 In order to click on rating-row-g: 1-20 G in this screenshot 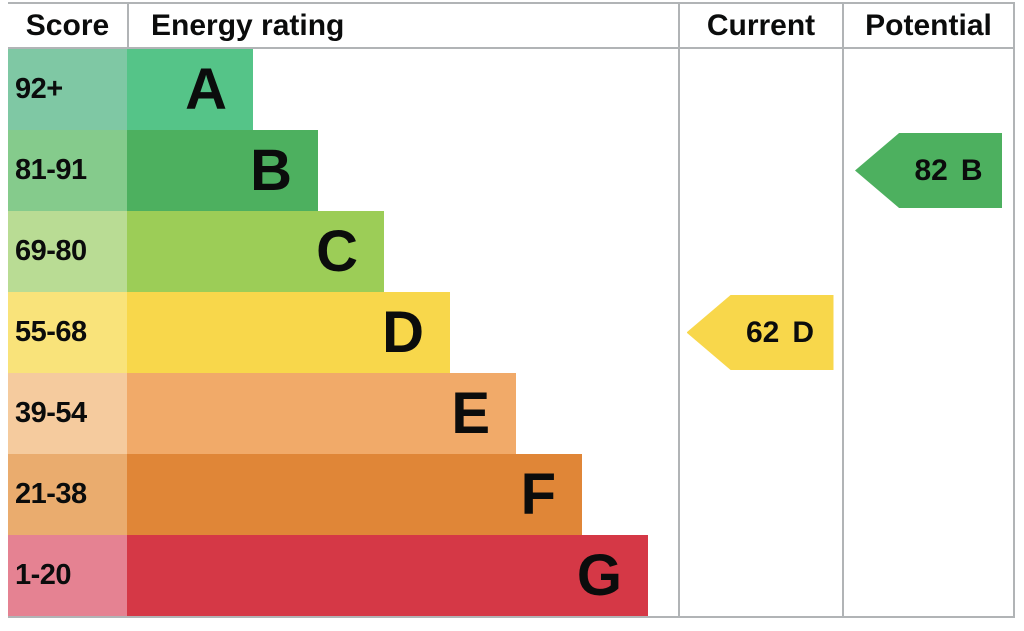, I will do `click(510, 575)`.